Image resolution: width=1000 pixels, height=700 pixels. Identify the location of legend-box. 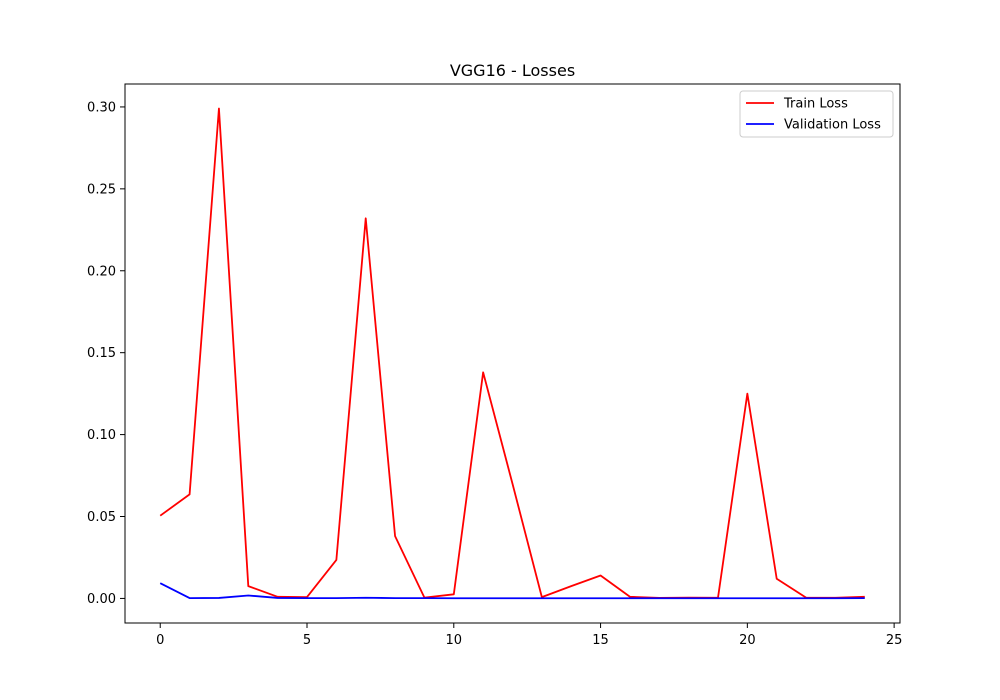
(816, 114).